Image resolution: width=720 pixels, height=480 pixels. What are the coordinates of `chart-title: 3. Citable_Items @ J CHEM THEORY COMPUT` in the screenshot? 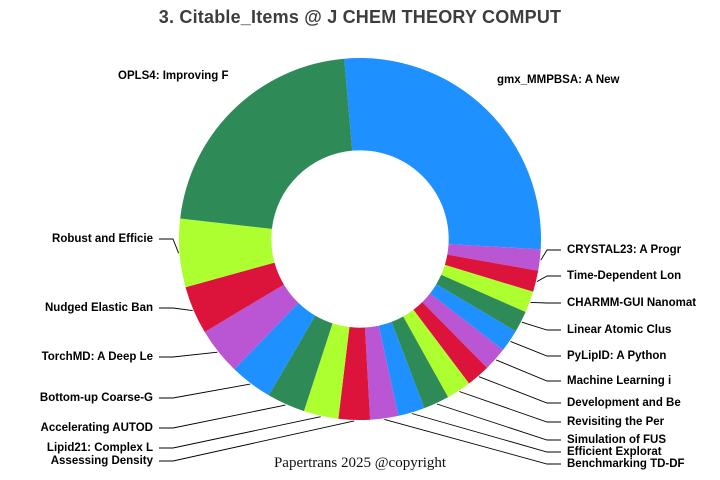 It's located at (360, 17).